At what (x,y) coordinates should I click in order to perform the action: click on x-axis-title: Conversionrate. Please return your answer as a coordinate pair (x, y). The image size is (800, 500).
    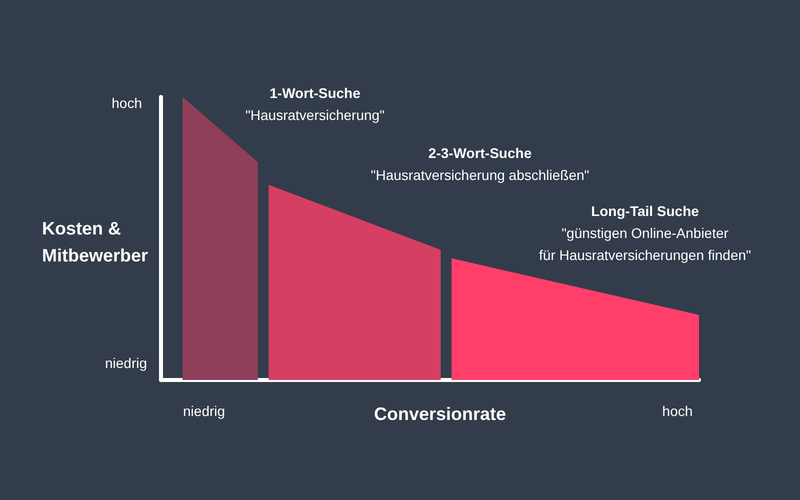
    Looking at the image, I should click on (440, 414).